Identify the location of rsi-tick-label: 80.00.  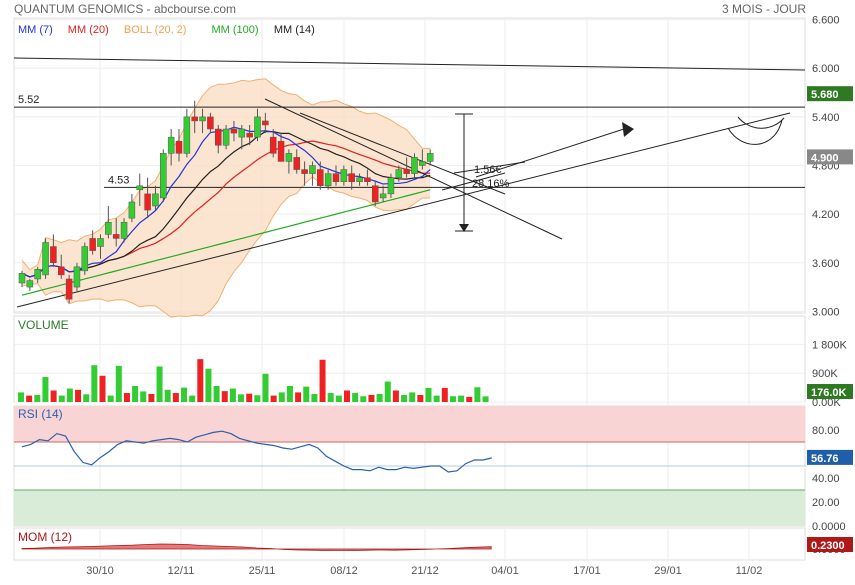
(826, 431).